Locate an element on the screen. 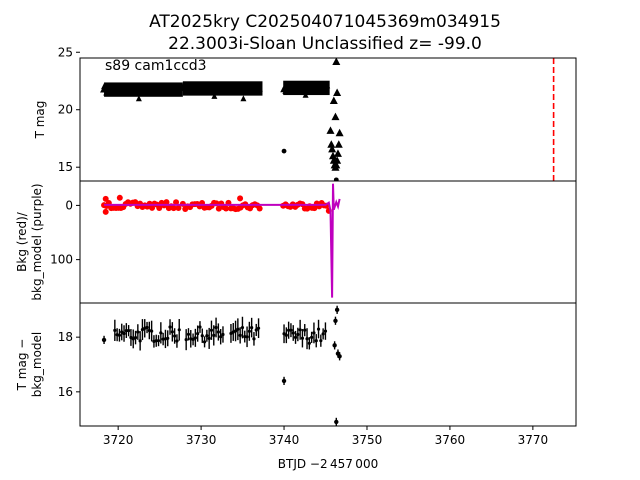  x-tick-label: 3760 is located at coordinates (450, 440).